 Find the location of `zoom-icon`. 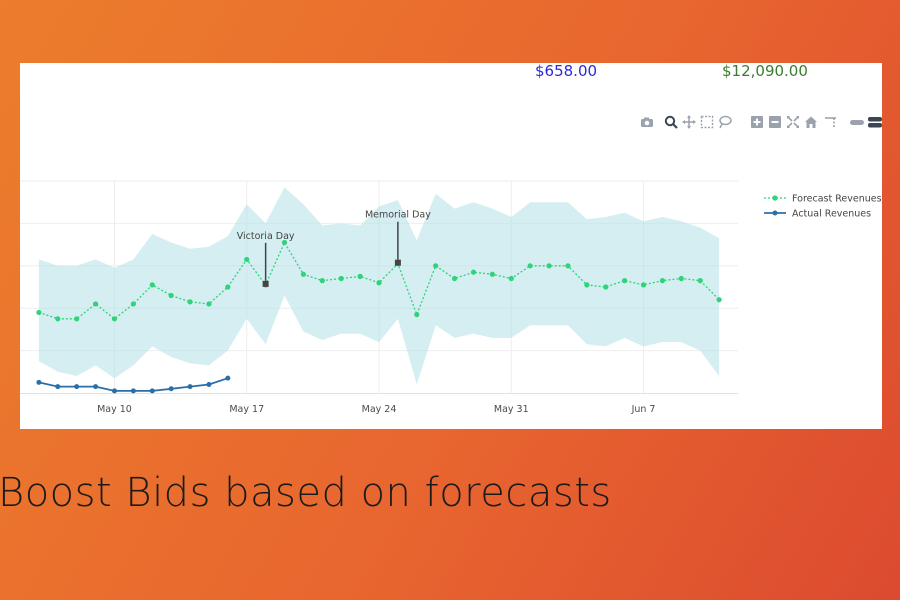

zoom-icon is located at coordinates (671, 122).